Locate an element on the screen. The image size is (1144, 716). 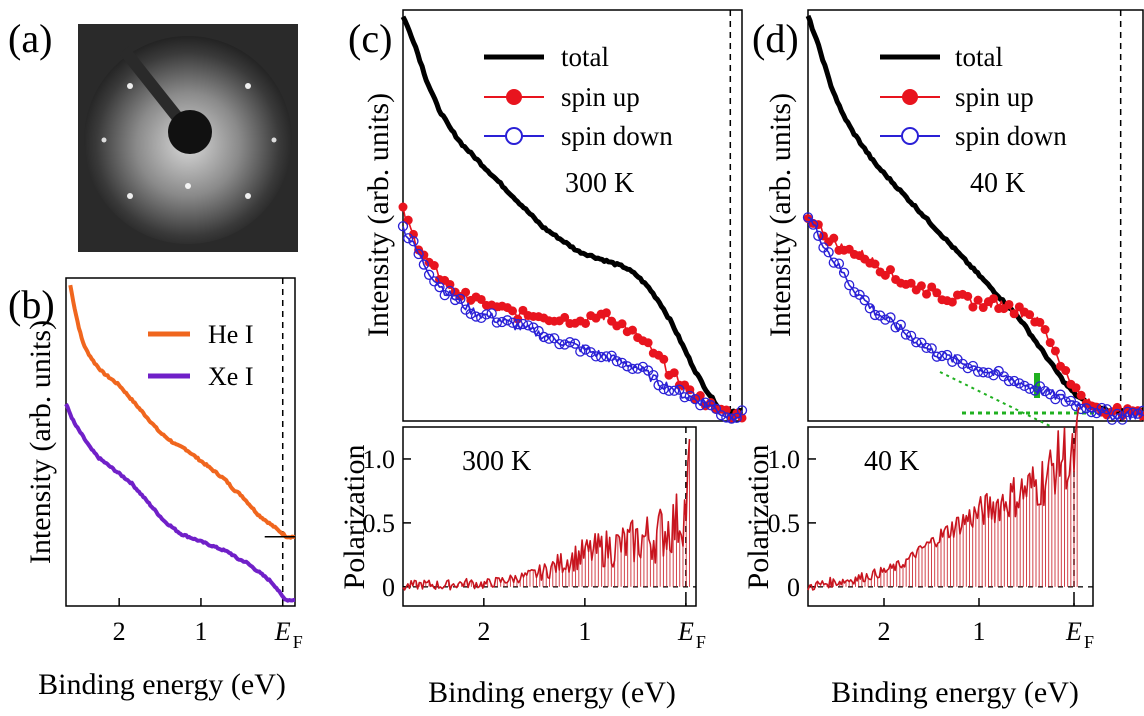
temp-label-c-bottom: 300 K is located at coordinates (496, 461).